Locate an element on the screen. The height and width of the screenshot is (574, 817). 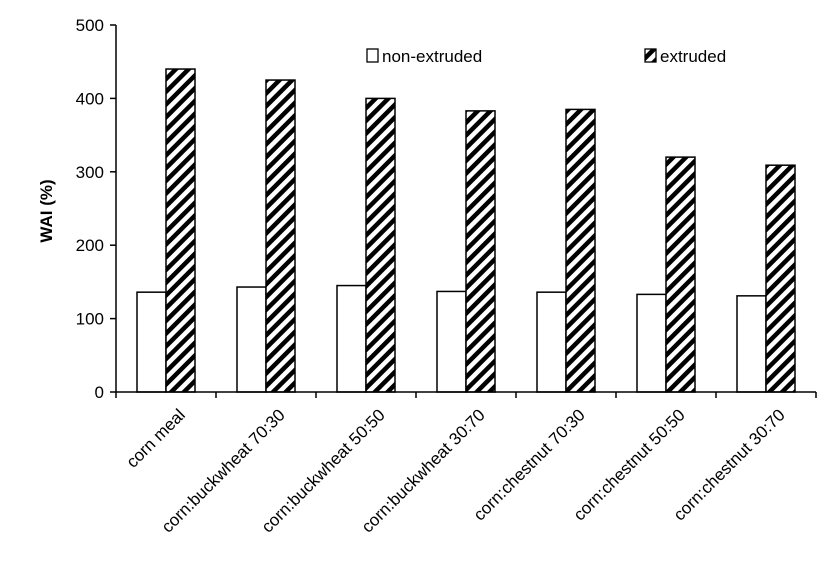
x-category-label: corn:chestnut 50:50 is located at coordinates (629, 464).